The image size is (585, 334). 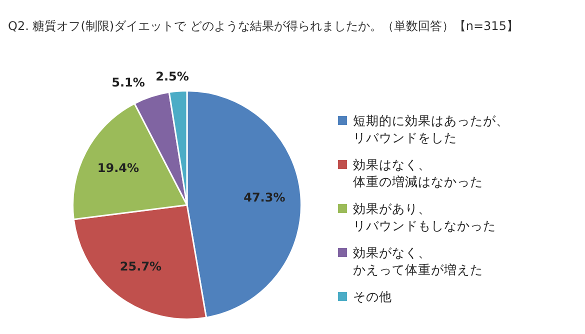 What do you see at coordinates (424, 217) in the screenshot?
I see `legend-label: 効果があり、リバウンドもしなかった` at bounding box center [424, 217].